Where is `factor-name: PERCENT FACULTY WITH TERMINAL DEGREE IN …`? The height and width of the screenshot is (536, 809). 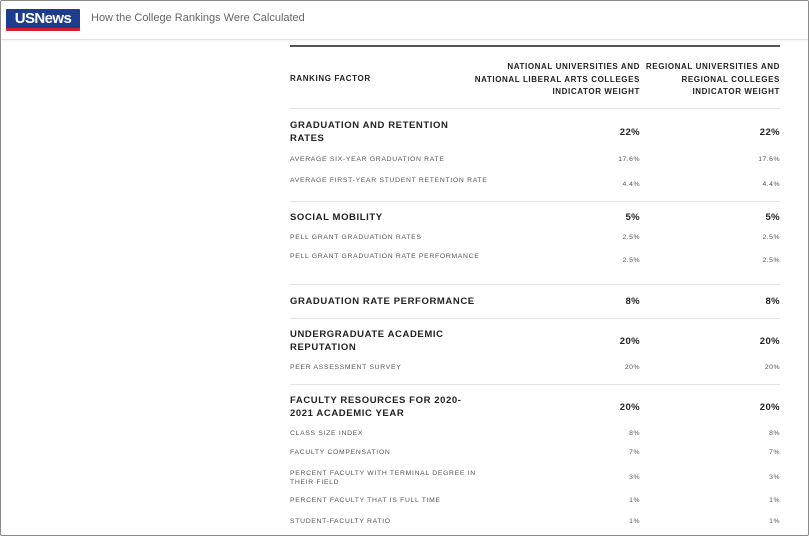
factor-name: PERCENT FACULTY WITH TERMINAL DEGREE IN … is located at coordinates (383, 478).